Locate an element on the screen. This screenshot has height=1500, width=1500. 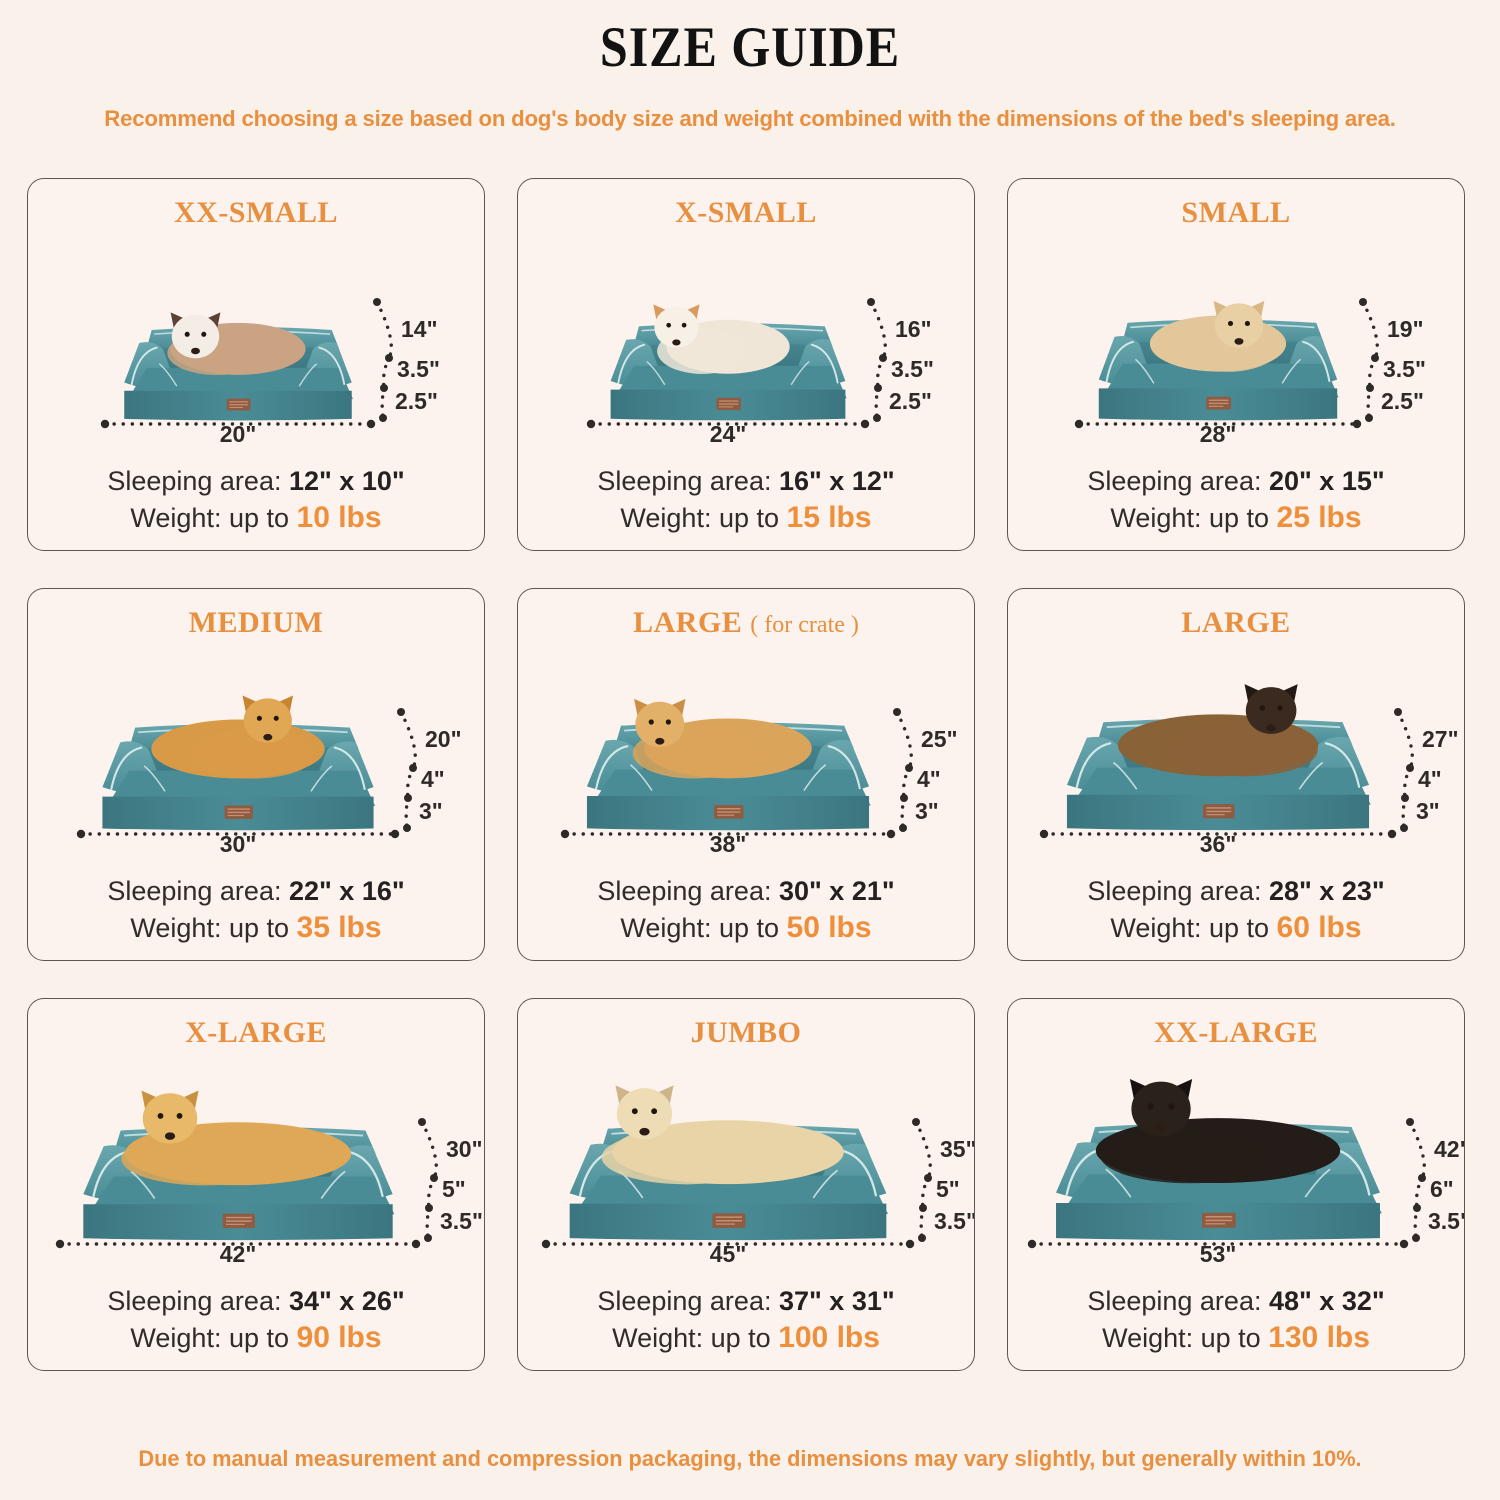
size-card-title: LARGE ( for crate ) is located at coordinates (746, 614).